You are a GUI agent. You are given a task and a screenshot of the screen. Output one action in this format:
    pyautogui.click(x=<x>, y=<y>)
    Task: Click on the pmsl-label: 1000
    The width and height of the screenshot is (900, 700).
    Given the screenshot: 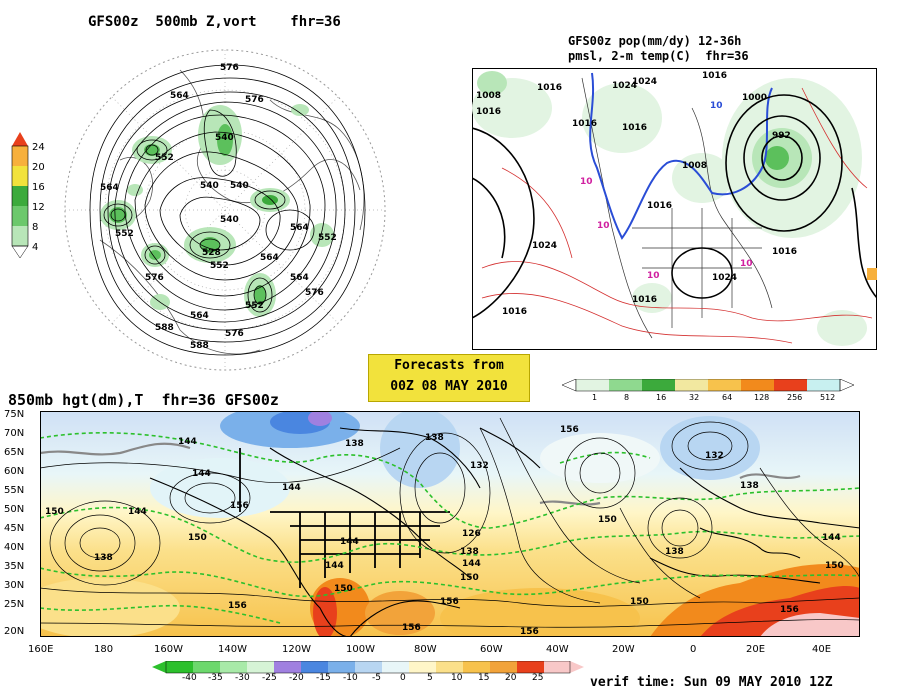 What is the action you would take?
    pyautogui.click(x=754, y=98)
    